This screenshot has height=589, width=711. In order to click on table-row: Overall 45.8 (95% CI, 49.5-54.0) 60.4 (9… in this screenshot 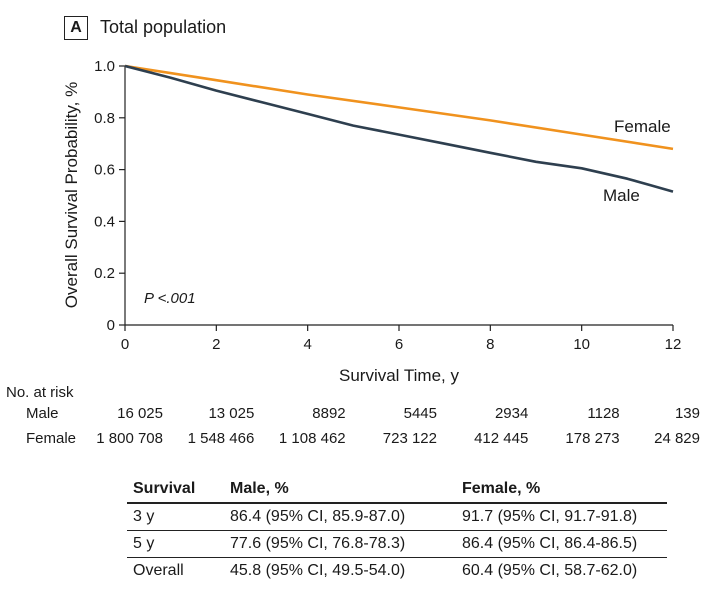, I will do `click(397, 571)`.